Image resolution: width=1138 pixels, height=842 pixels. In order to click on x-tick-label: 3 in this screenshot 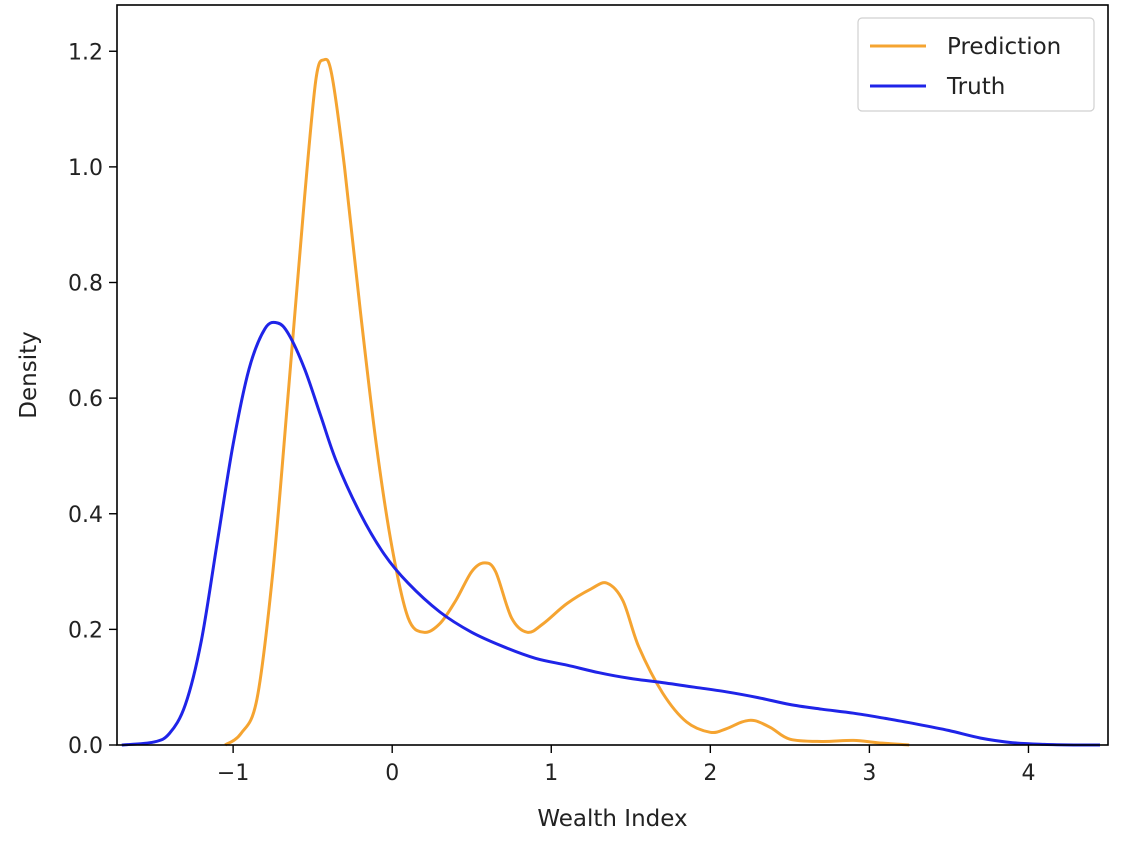, I will do `click(869, 773)`.